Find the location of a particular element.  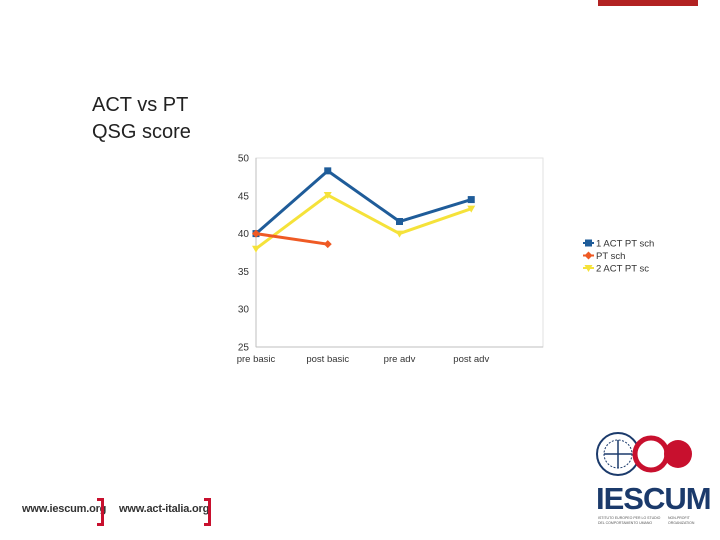

x-tick-label: pre basic is located at coordinates (256, 359).